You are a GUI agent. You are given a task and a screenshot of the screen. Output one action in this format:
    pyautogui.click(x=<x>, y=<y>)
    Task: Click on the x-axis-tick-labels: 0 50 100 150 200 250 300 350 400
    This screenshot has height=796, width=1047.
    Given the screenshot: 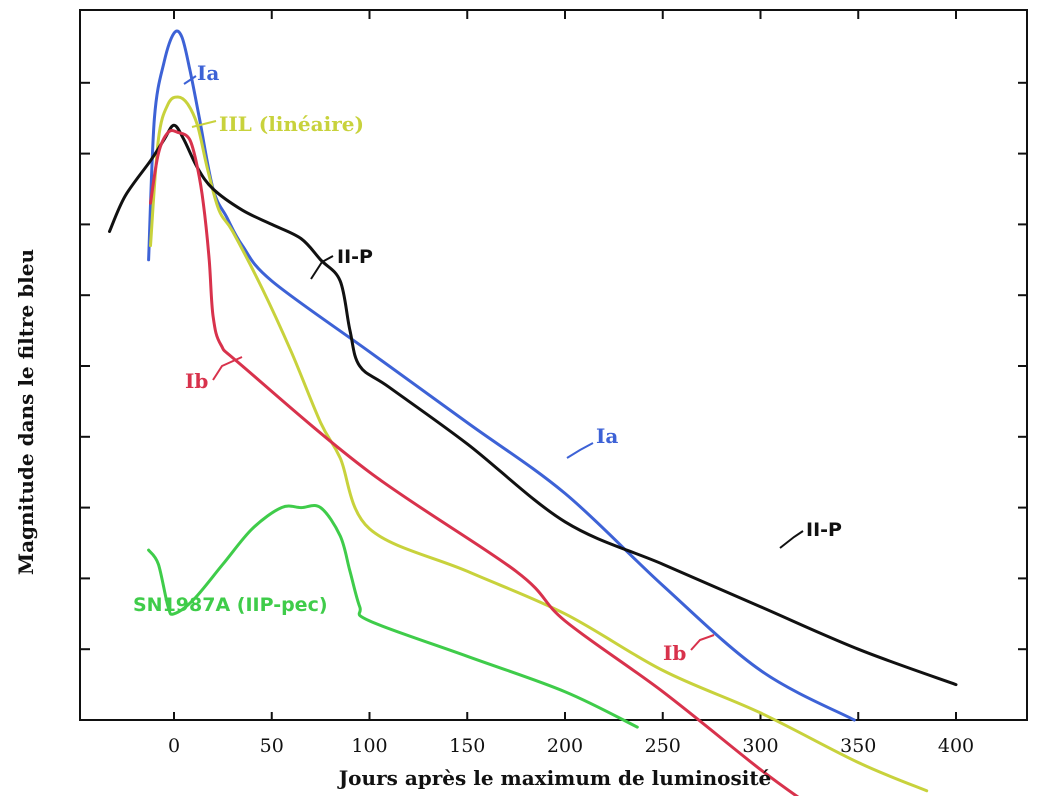 What is the action you would take?
    pyautogui.click(x=571, y=746)
    